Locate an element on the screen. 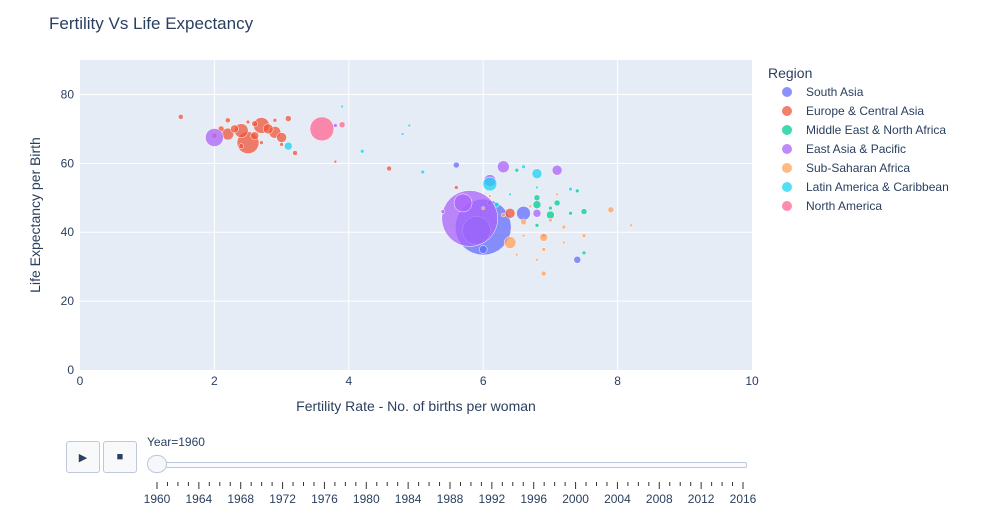  legend-item: Middle East & North Africa is located at coordinates (864, 130).